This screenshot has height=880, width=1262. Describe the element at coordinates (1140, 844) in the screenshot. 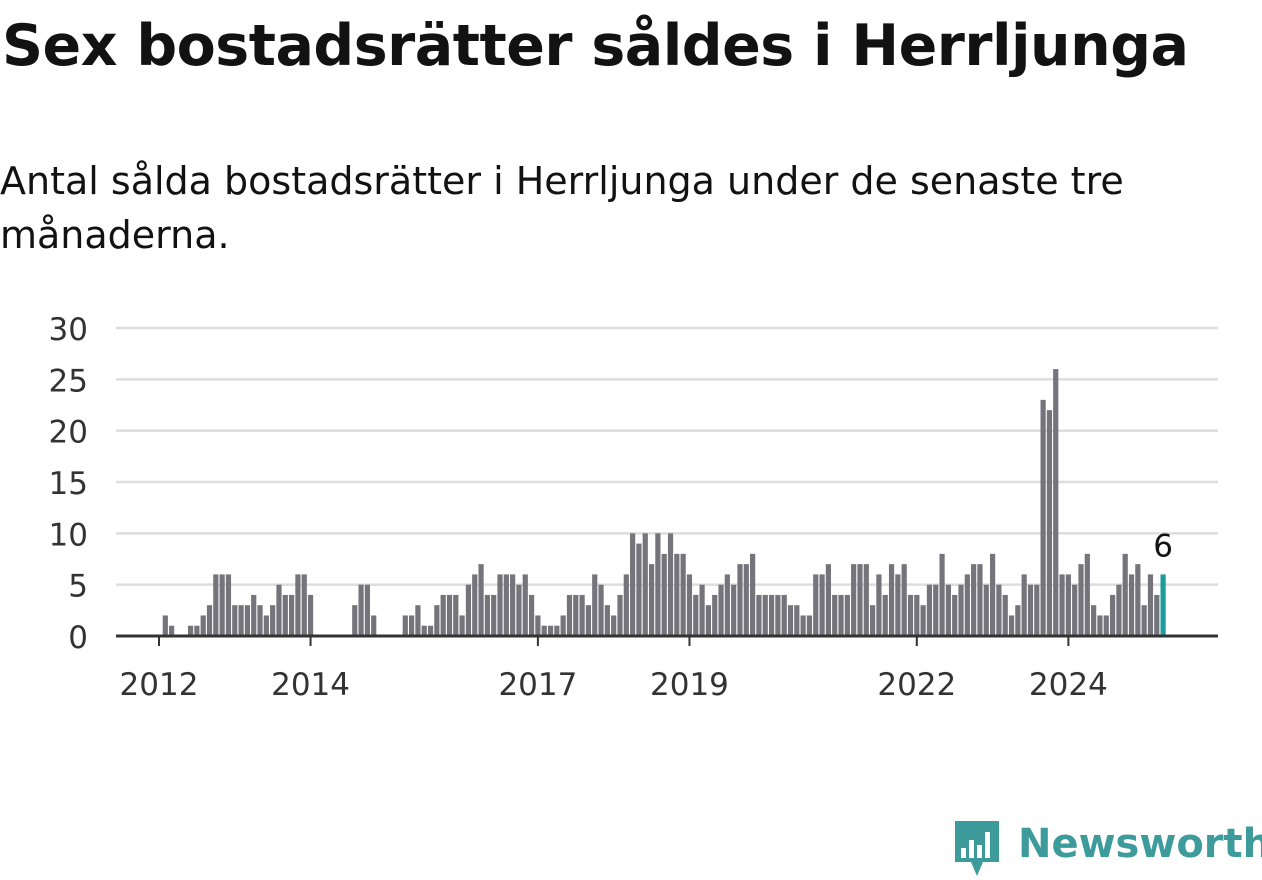

I see `logo-text: Newsworthy` at that location.